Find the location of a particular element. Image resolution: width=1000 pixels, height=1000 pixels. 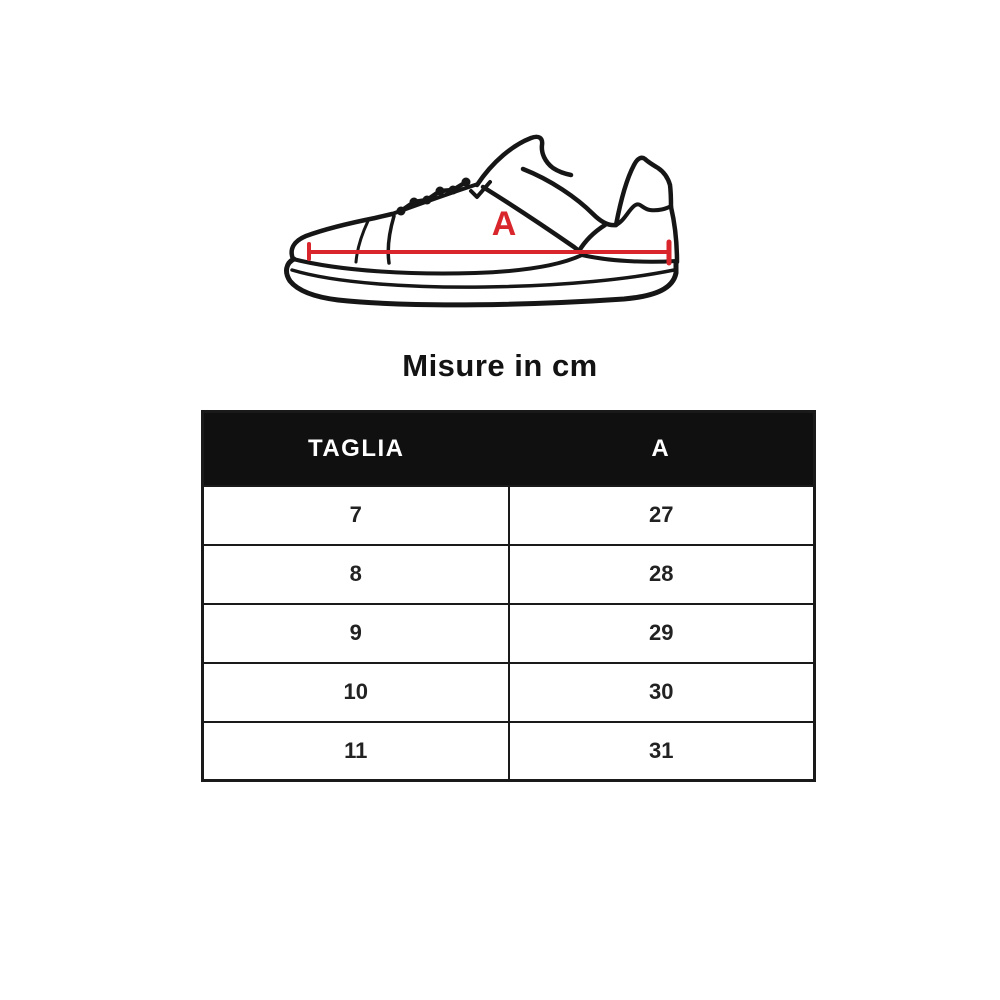

table-row: 7 27 is located at coordinates (508, 515).